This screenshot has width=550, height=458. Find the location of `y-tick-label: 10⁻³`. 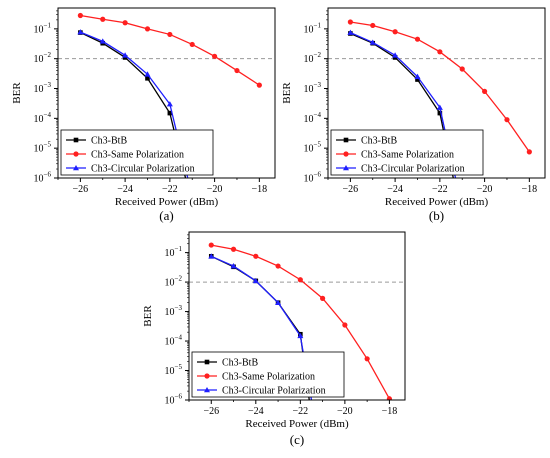

y-tick-label: 10⁻³ is located at coordinates (43, 88).